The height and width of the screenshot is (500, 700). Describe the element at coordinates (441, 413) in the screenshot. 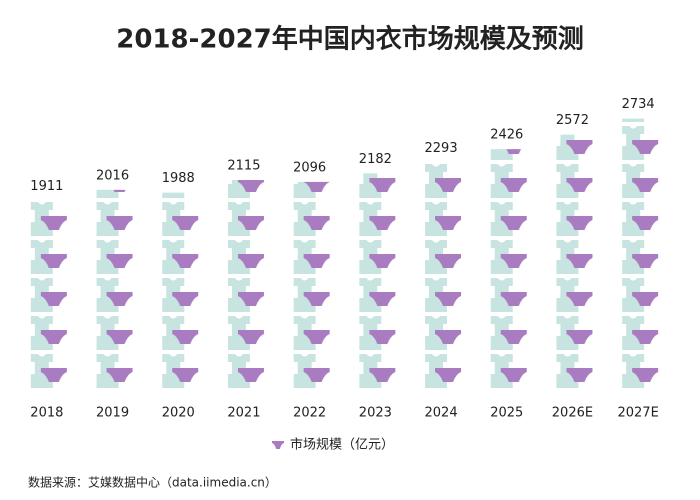

I see `x-tick-label: 2024` at that location.